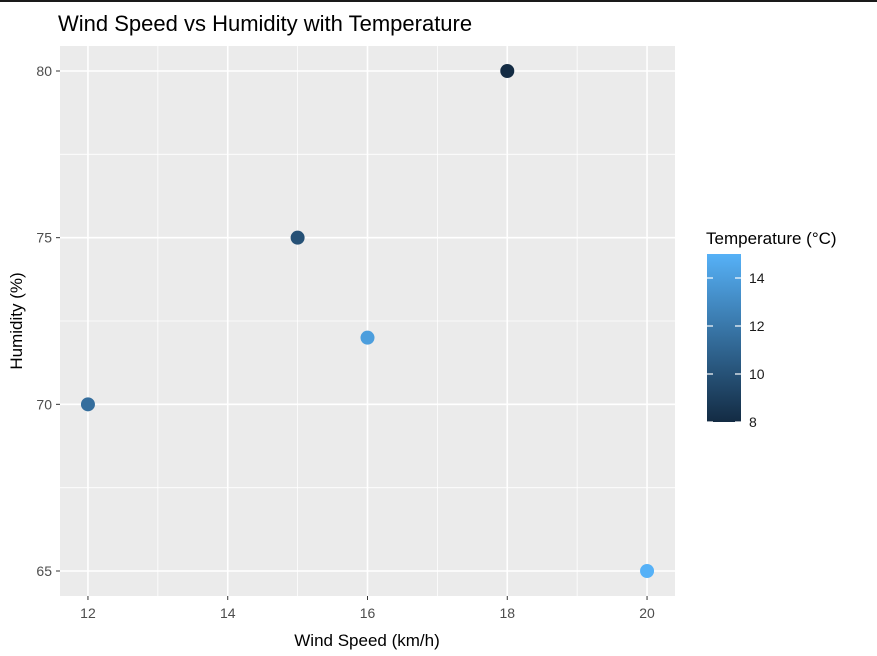  I want to click on colorbar-tick-label: 12, so click(757, 326).